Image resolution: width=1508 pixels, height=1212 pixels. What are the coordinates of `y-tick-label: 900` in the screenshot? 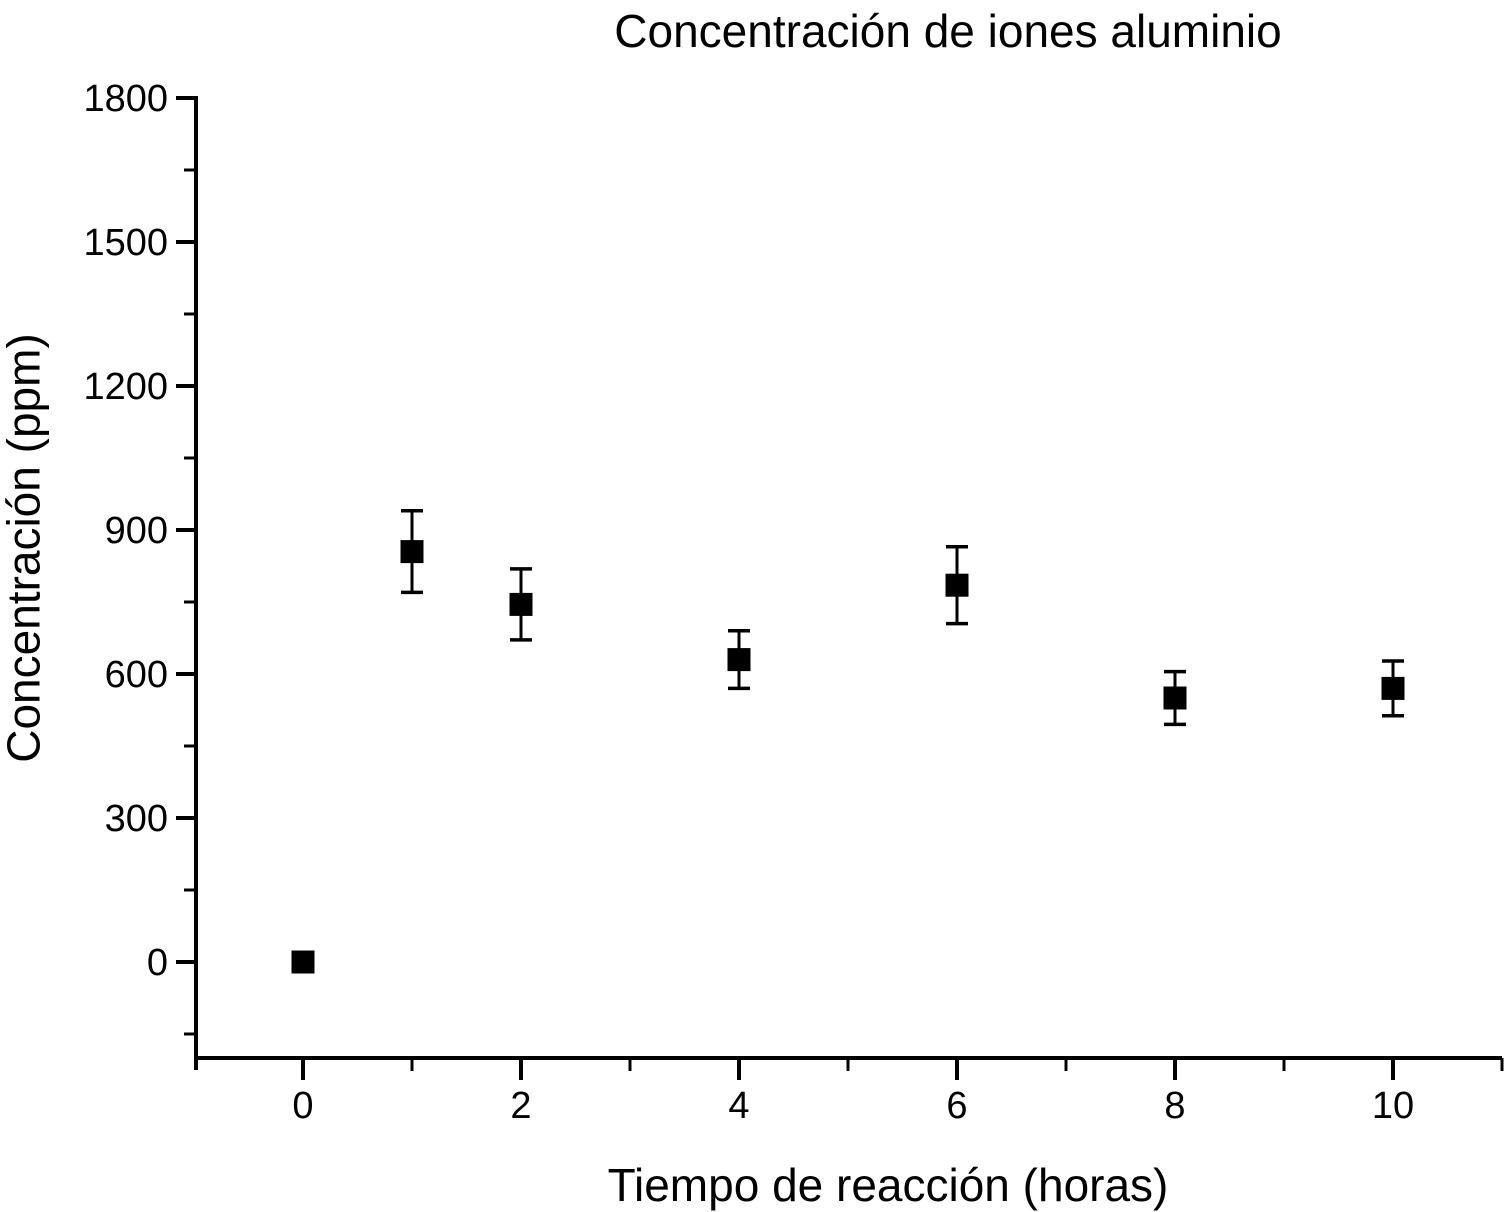 It's located at (136, 531).